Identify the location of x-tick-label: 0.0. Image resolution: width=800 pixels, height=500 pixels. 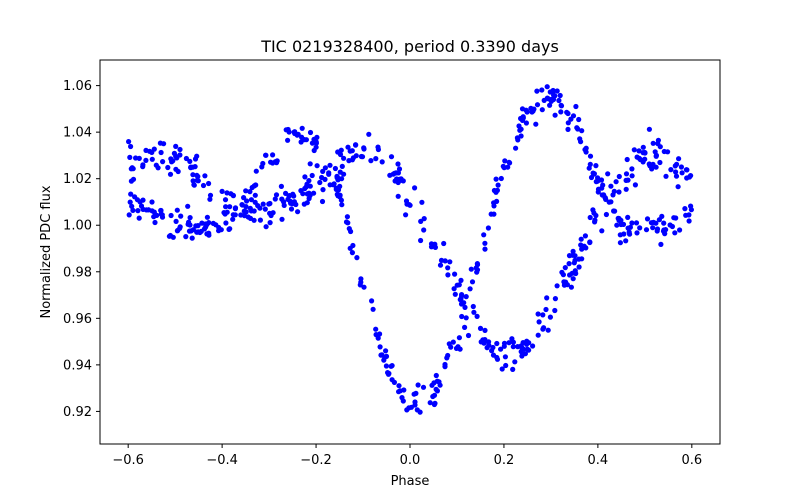
(410, 460).